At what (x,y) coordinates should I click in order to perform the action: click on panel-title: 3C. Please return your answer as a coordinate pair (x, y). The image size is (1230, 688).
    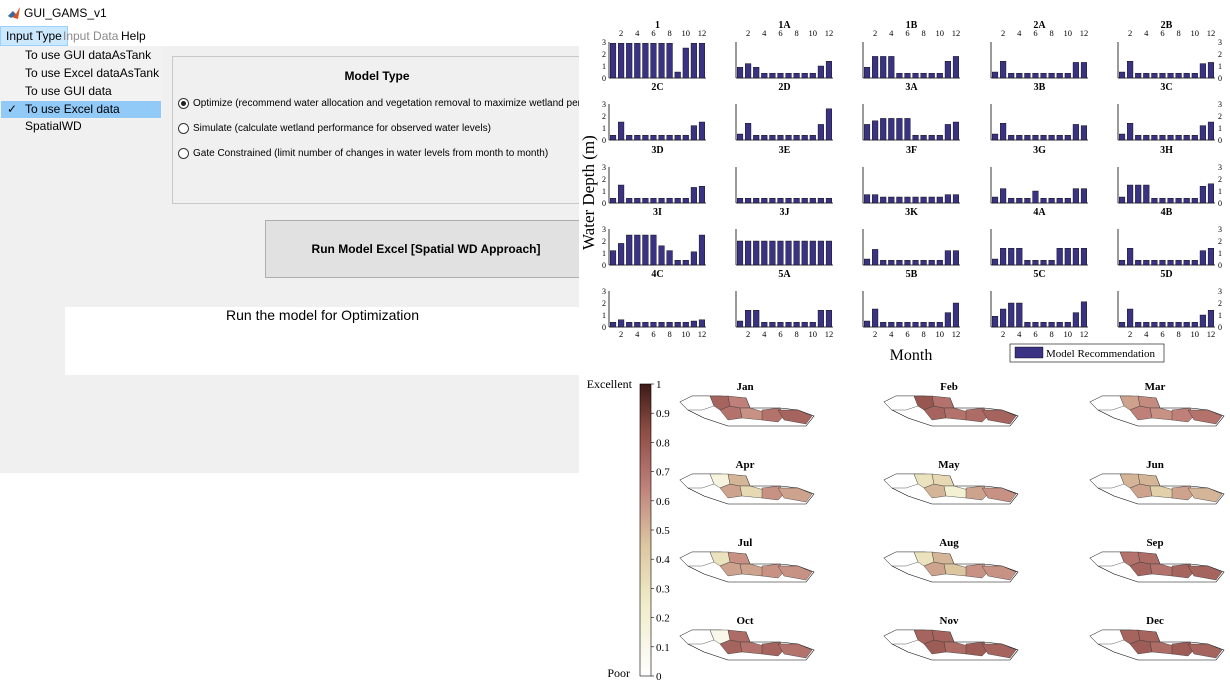
    Looking at the image, I should click on (1166, 87).